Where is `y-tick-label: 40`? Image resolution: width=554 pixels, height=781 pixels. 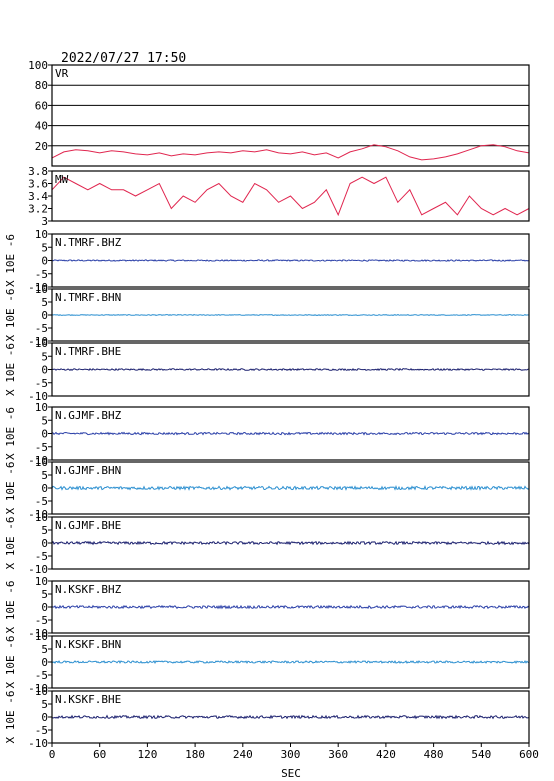
y-tick-label: 40 is located at coordinates (41, 126).